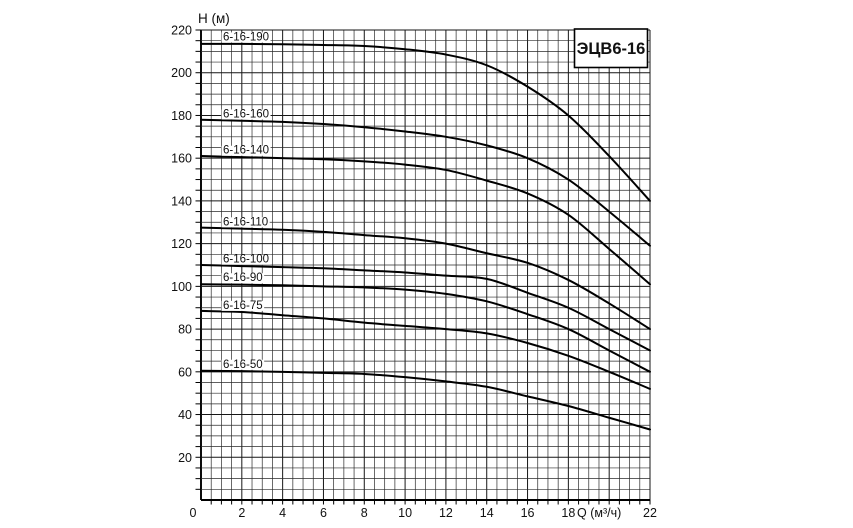 This screenshot has width=853, height=528. I want to click on curve-label-6-16-190: 6-16-190, so click(246, 37).